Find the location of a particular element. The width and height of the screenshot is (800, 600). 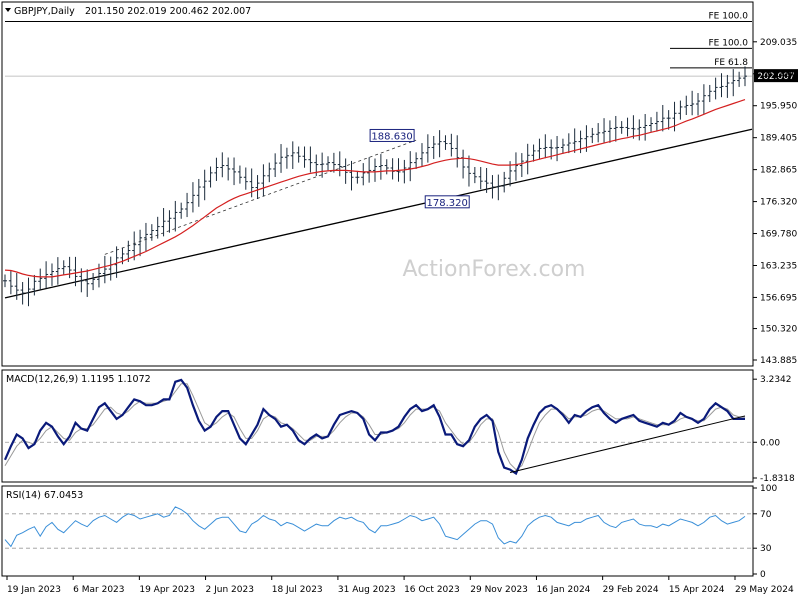

price-y-tick-label: 143.885 is located at coordinates (778, 361).